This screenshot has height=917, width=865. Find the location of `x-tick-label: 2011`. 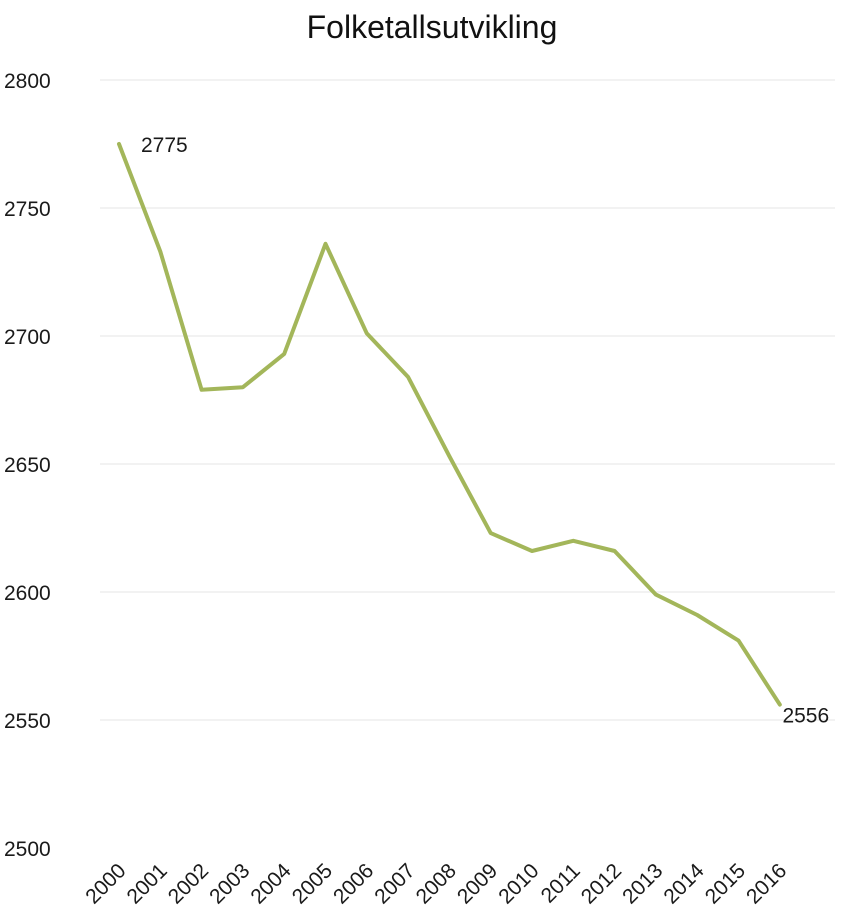

x-tick-label: 2011 is located at coordinates (561, 883).